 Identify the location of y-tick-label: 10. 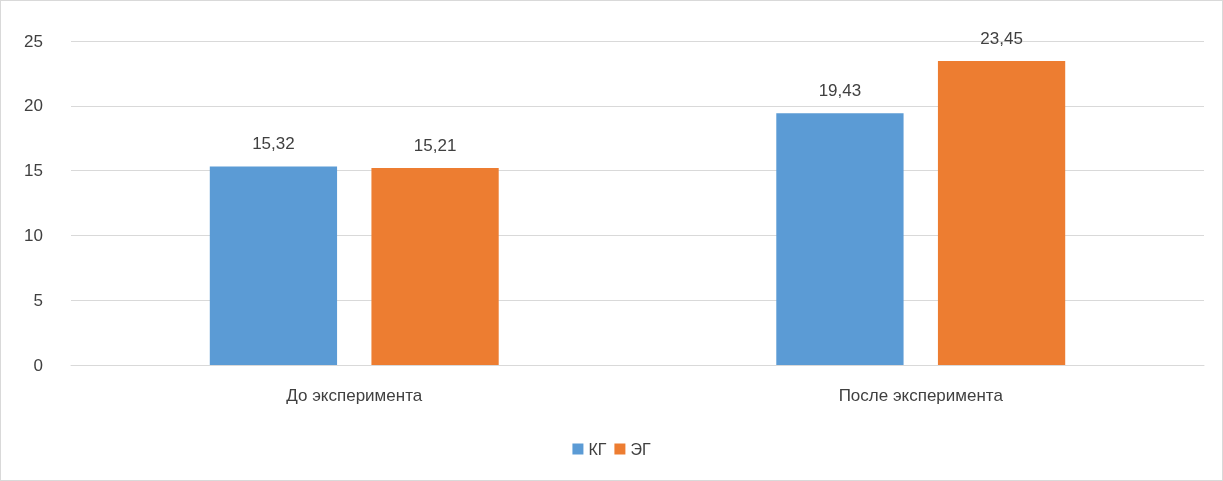
(33, 235).